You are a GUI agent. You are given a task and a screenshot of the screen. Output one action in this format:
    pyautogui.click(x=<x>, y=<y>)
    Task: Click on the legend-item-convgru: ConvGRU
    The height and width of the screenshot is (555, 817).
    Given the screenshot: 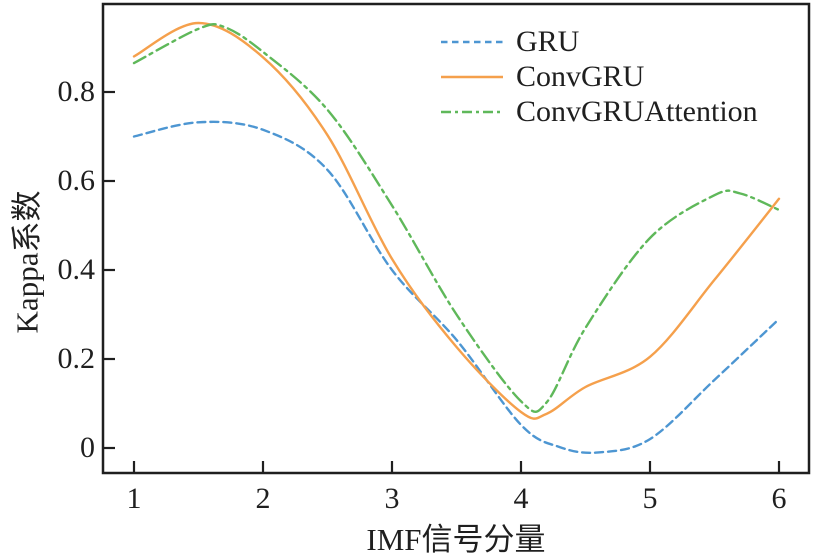 What is the action you would take?
    pyautogui.click(x=599, y=76)
    